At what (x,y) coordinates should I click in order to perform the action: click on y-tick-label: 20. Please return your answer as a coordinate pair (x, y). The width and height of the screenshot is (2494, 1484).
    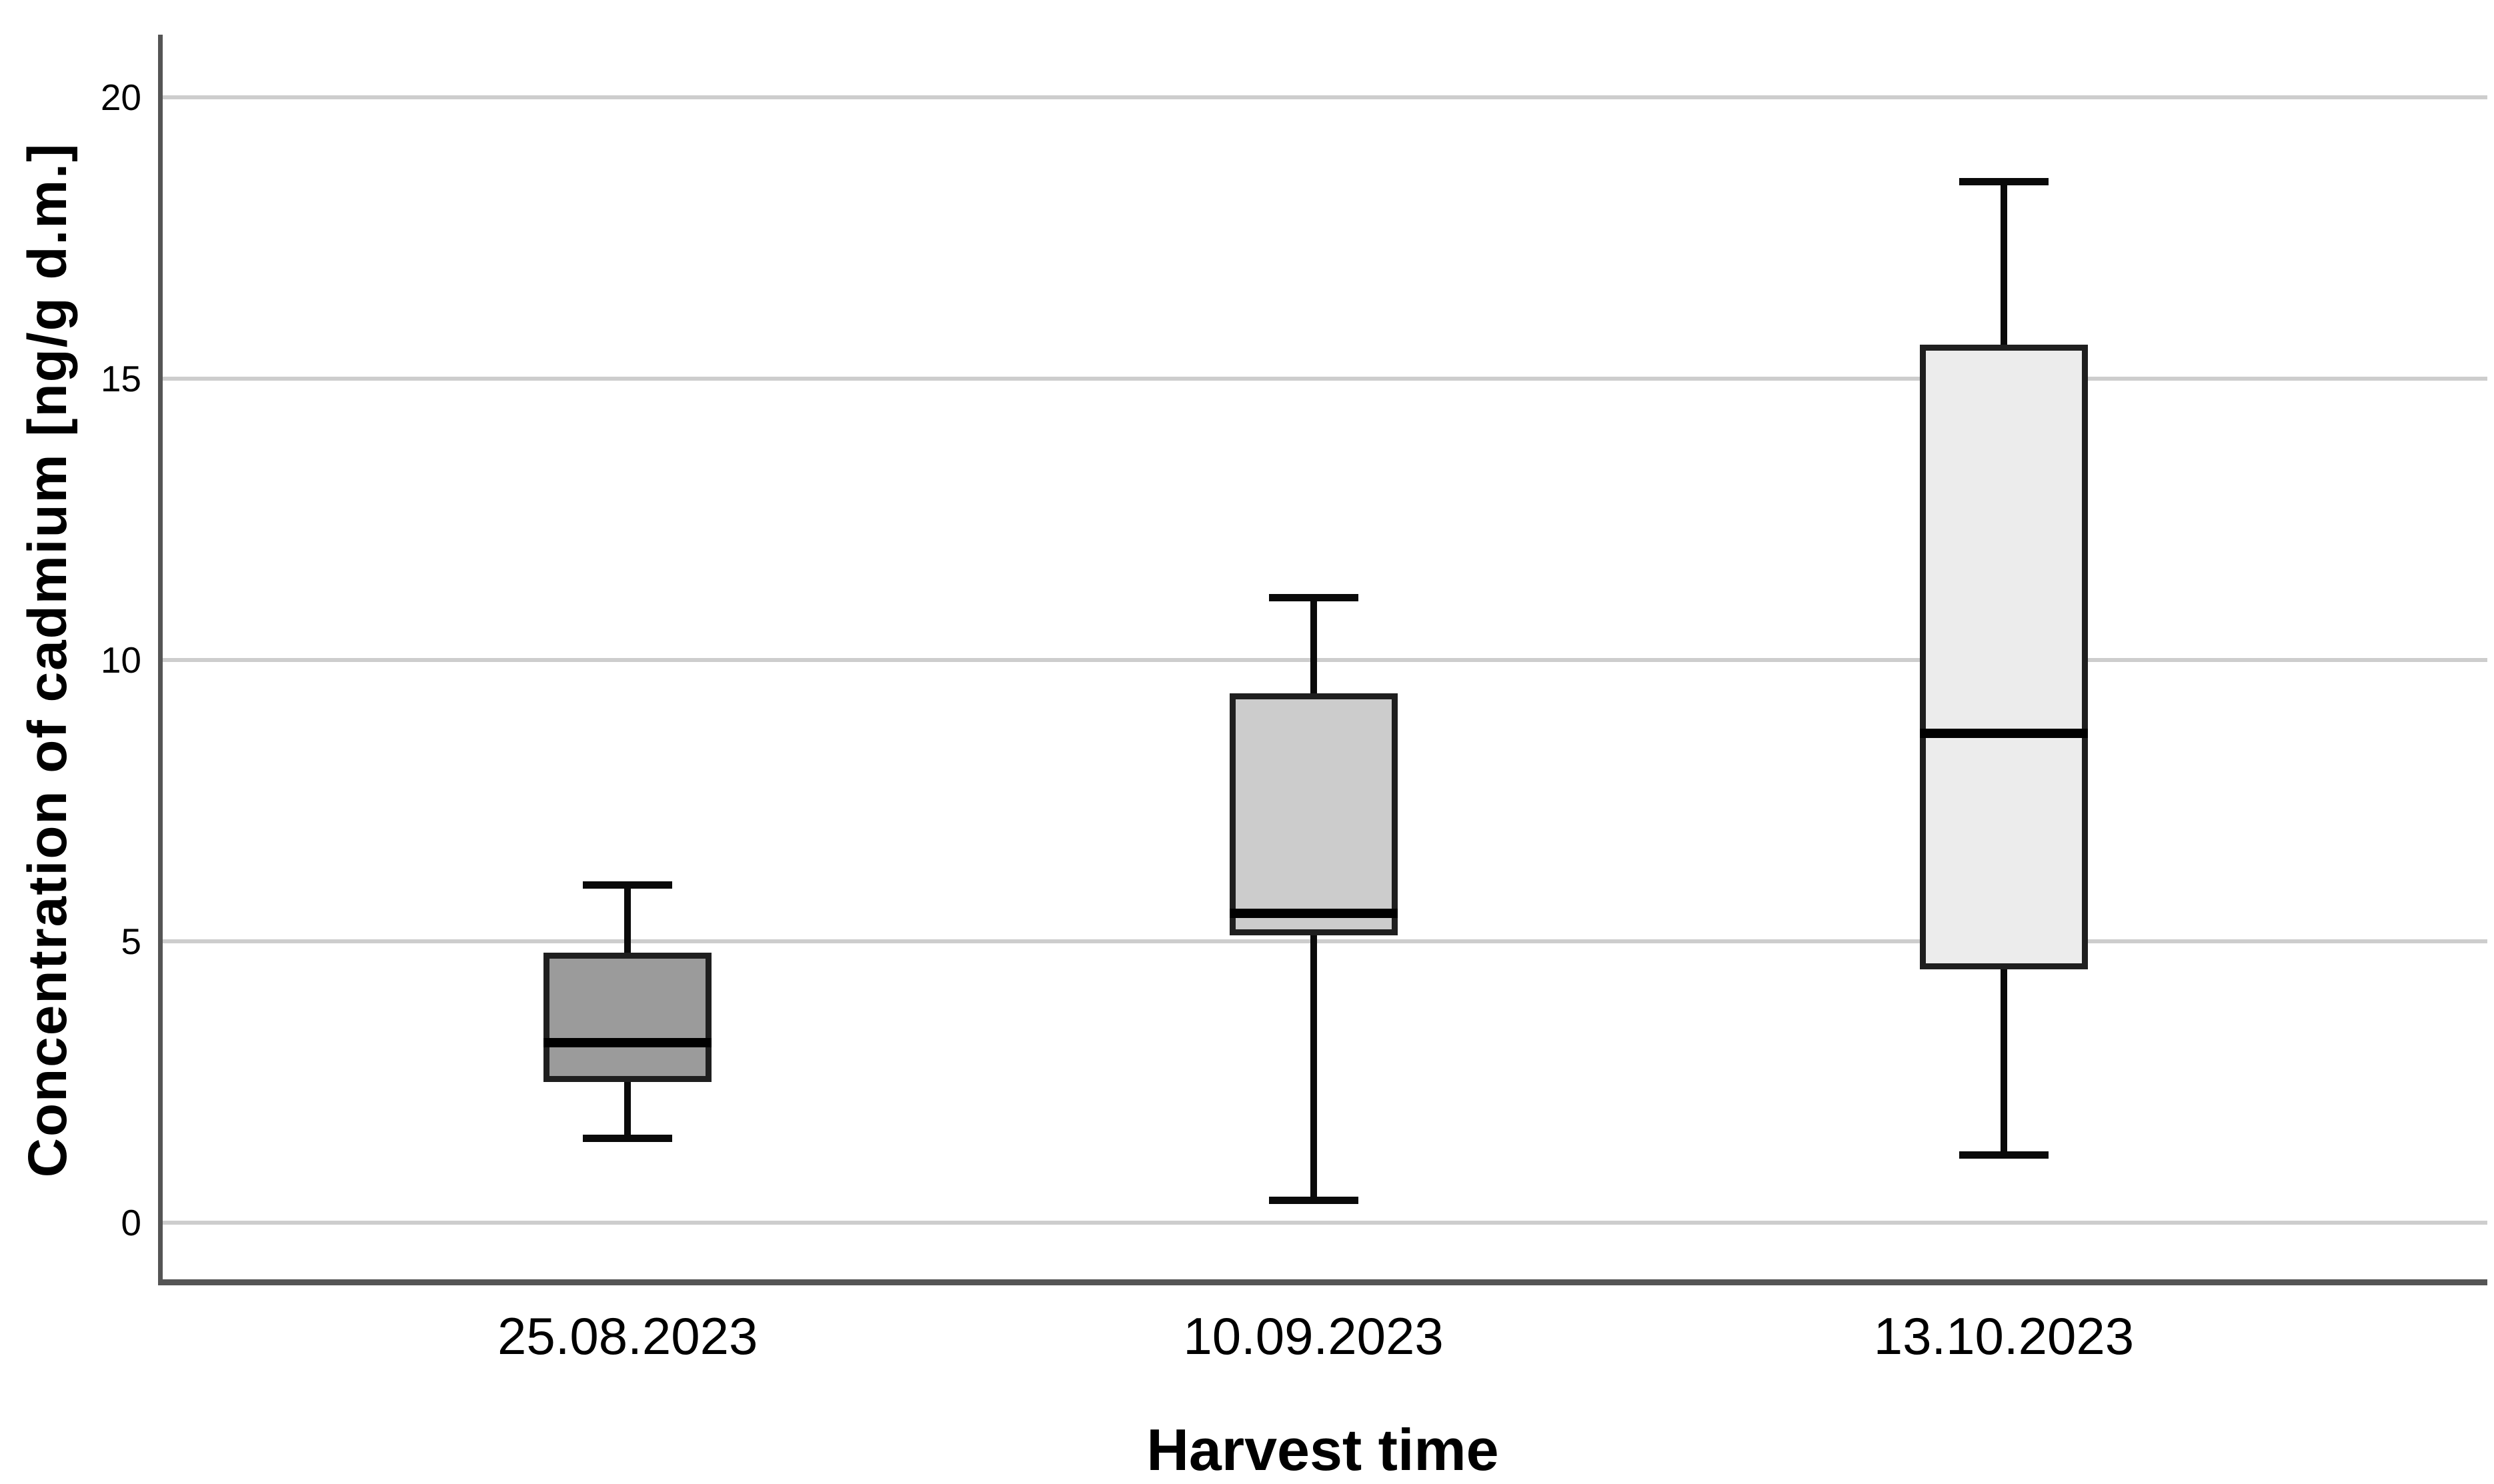
    Looking at the image, I should click on (120, 97).